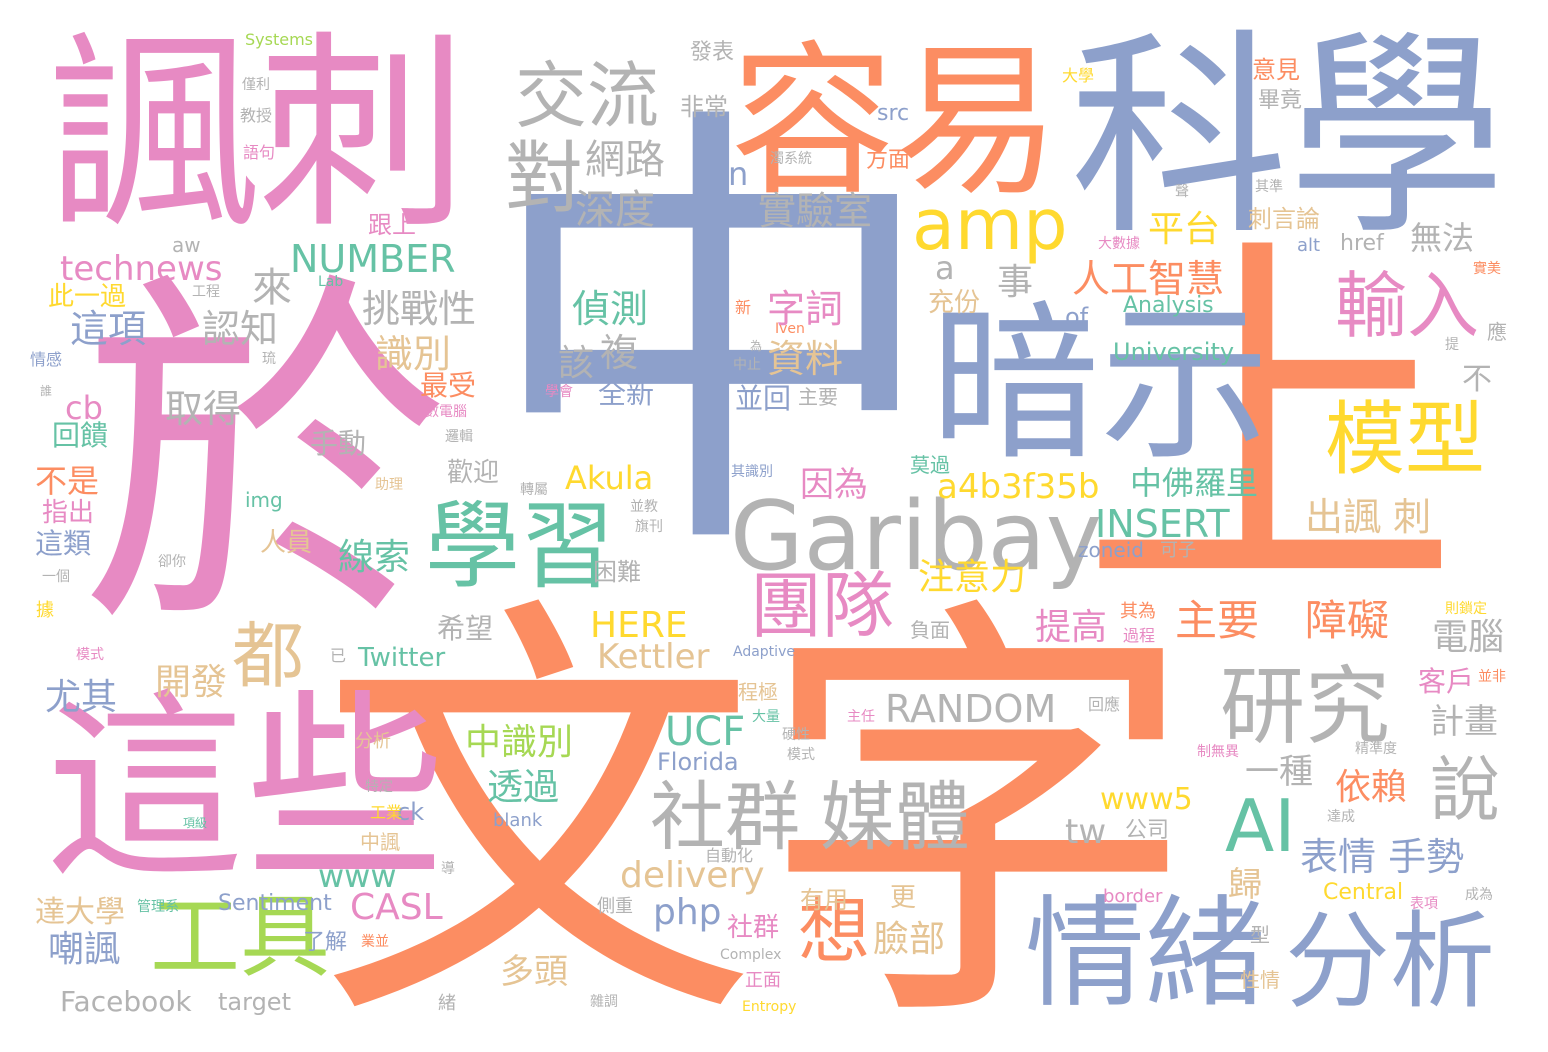  Describe the element at coordinates (1405, 439) in the screenshot. I see `word-moxing: 模型` at that location.